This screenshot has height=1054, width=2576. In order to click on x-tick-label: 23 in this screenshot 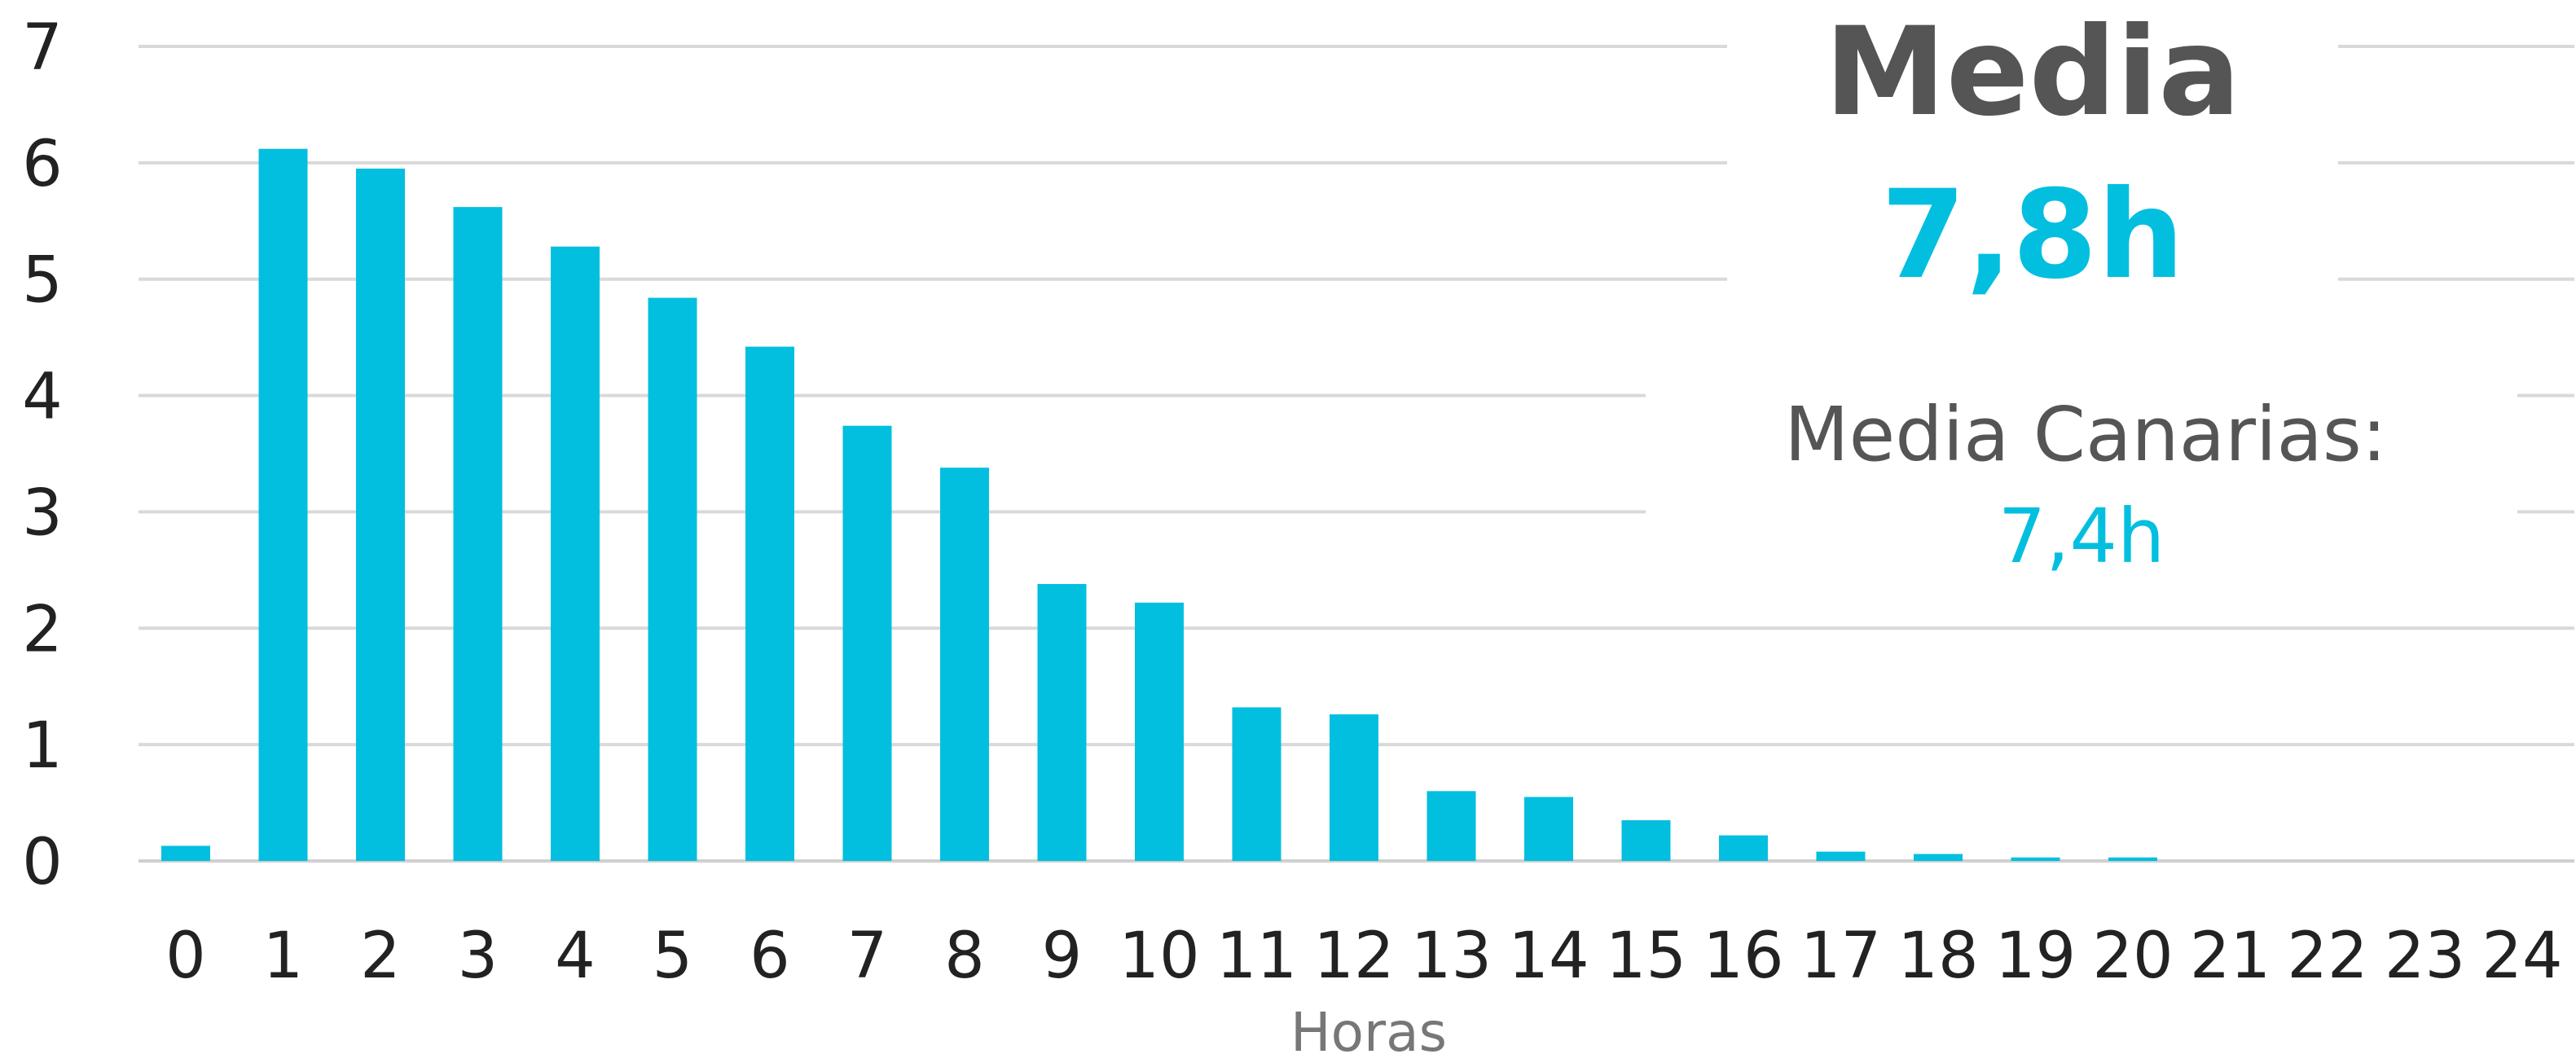, I will do `click(2425, 956)`.